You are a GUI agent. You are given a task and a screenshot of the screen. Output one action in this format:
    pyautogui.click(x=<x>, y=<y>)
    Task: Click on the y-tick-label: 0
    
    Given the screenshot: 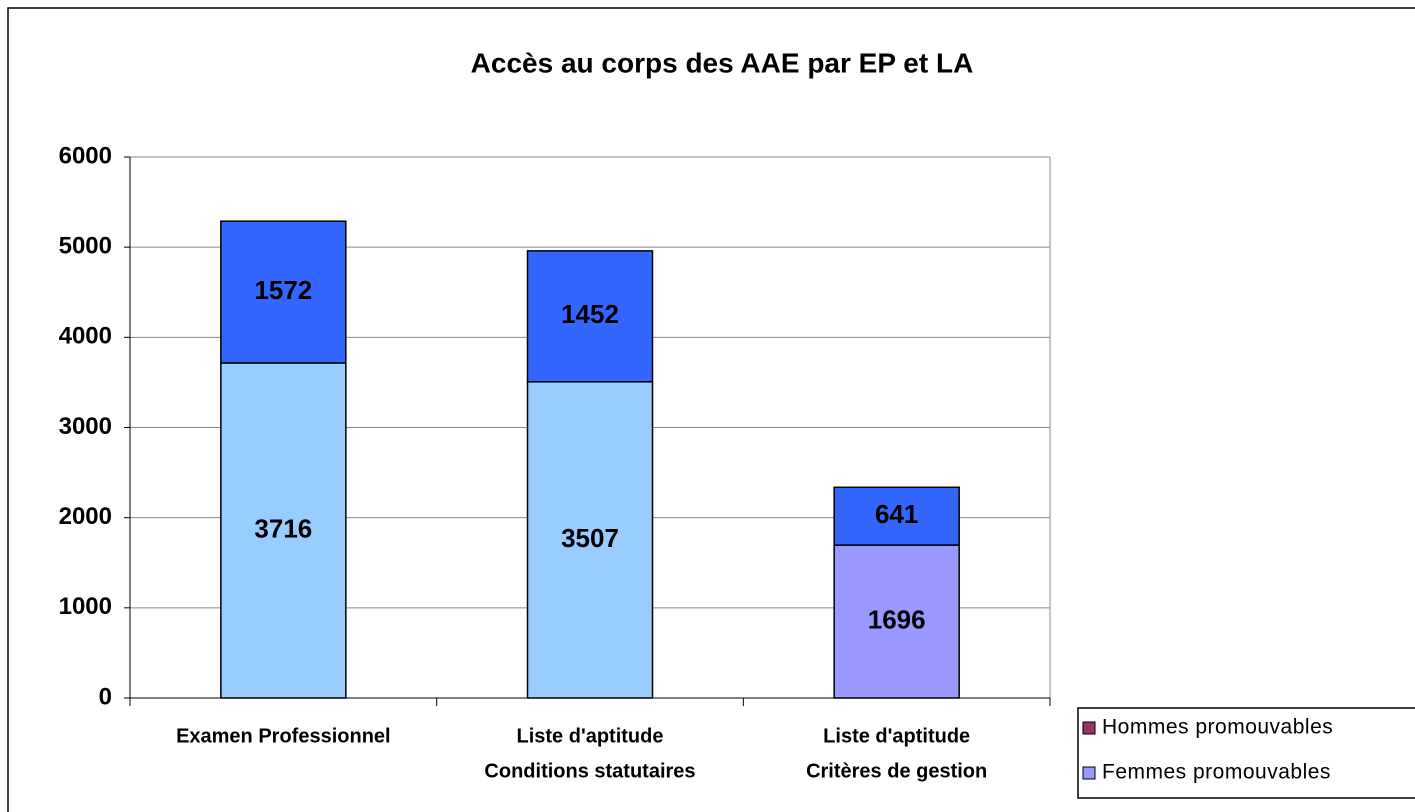 What is the action you would take?
    pyautogui.click(x=105, y=696)
    